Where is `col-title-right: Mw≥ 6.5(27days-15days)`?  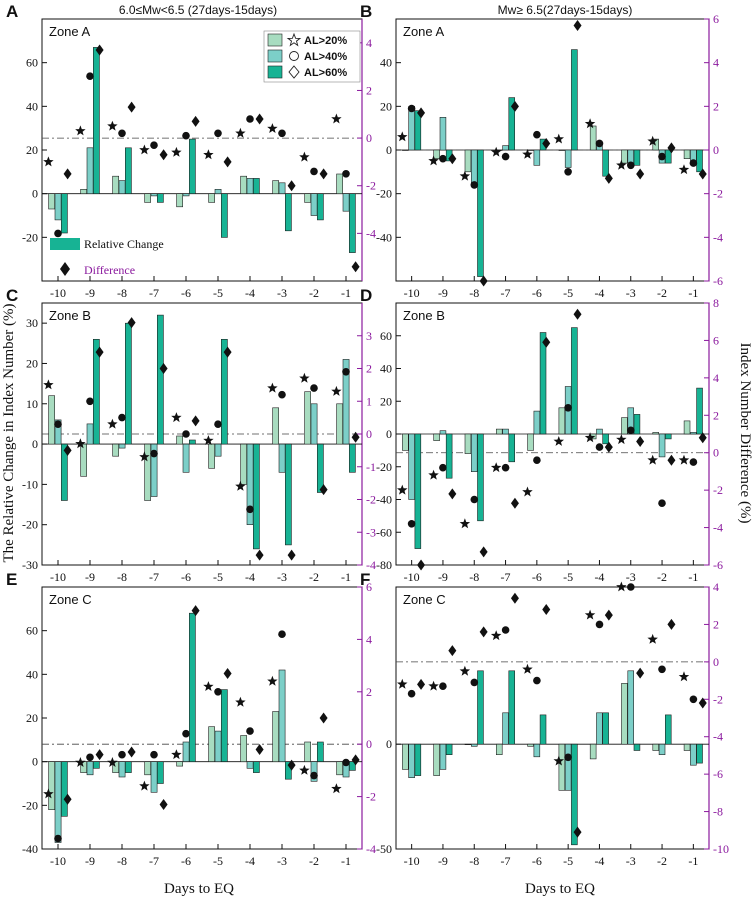 col-title-right: Mw≥ 6.5(27days-15days) is located at coordinates (565, 10).